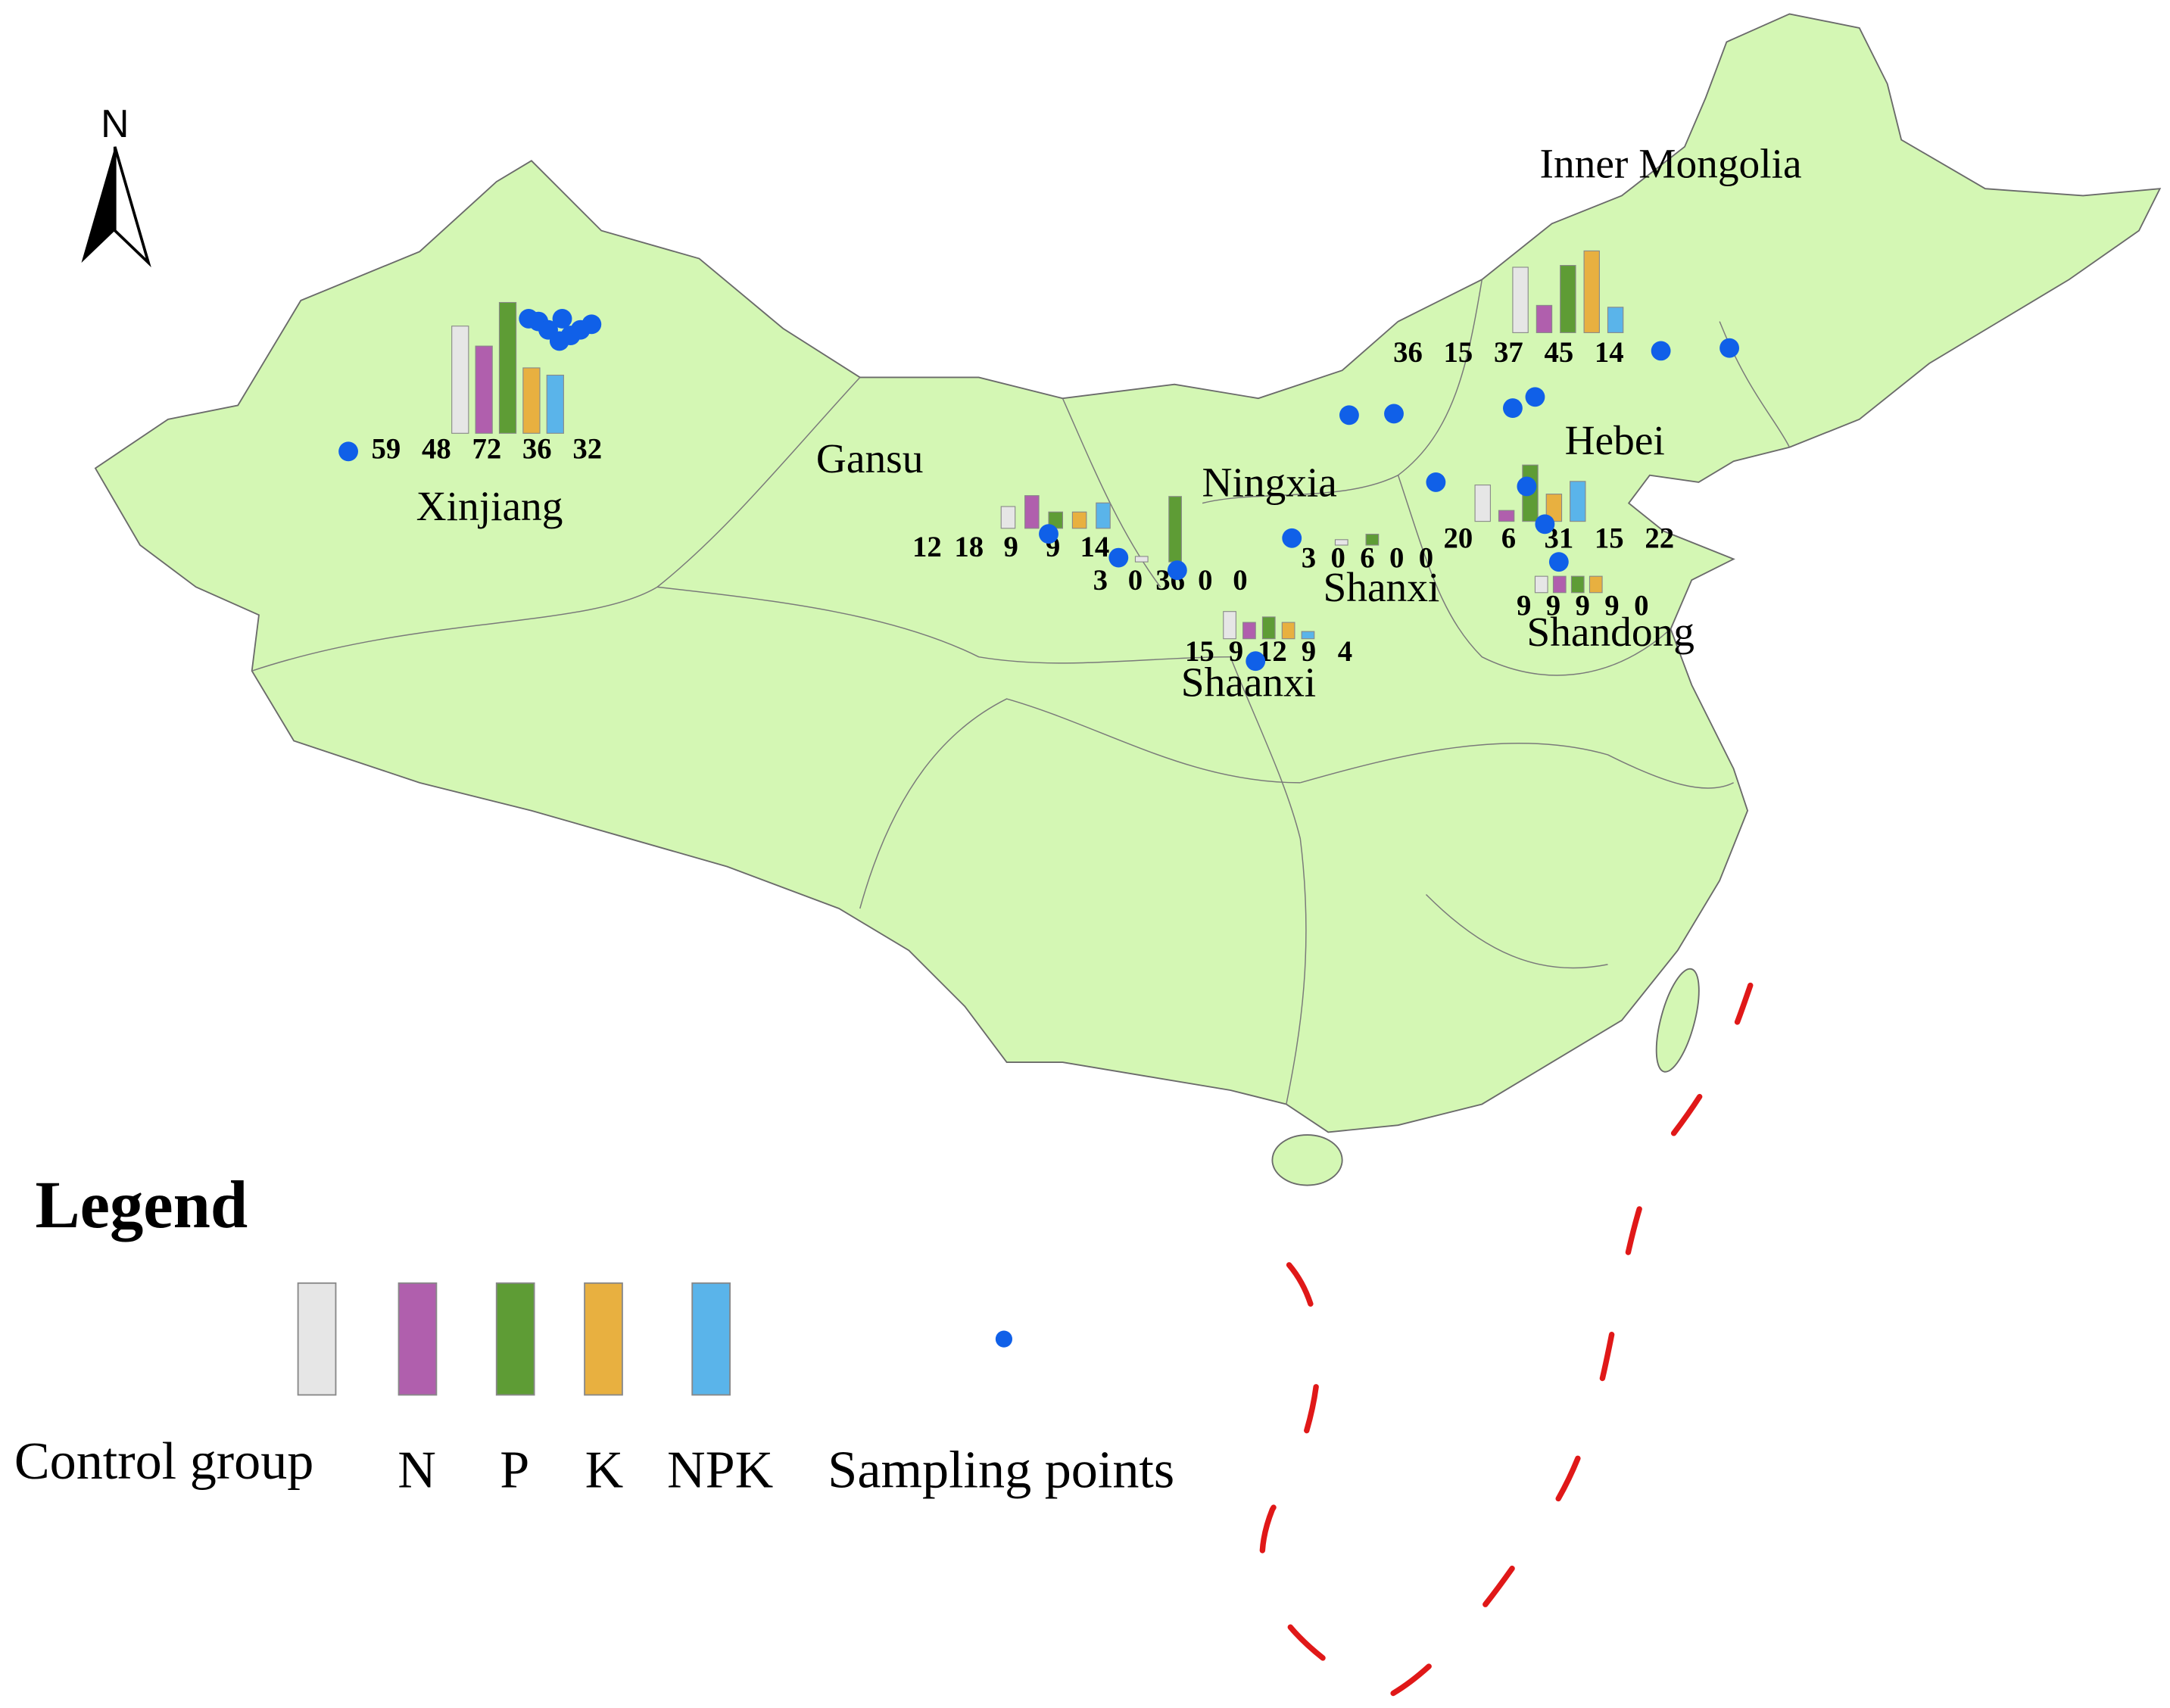  I want to click on region-name: Ningxia, so click(1269, 482).